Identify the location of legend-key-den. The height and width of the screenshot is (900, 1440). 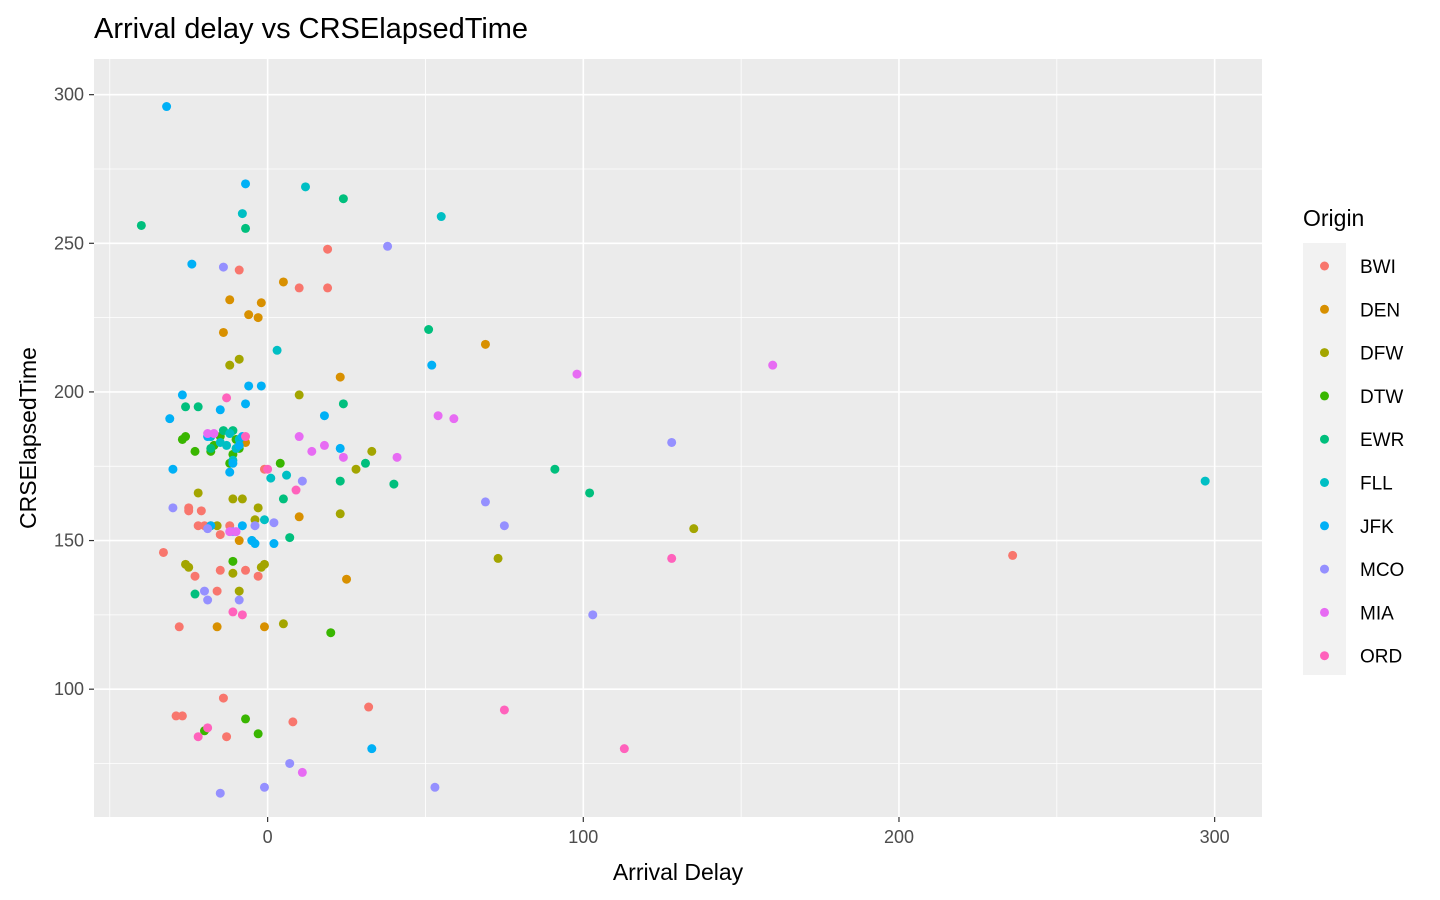
(1324, 309).